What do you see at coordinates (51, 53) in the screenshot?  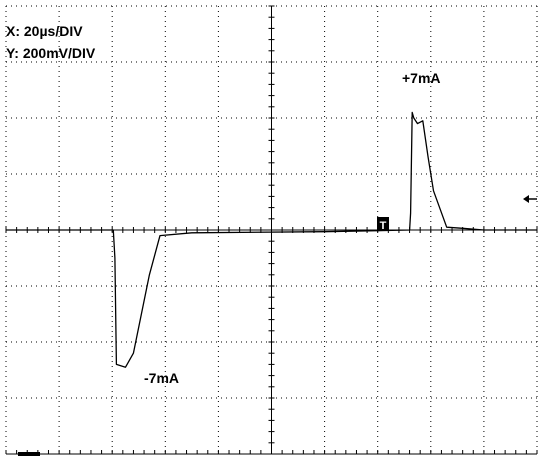 I see `y-scale-label: Y: 200mV/DIV` at bounding box center [51, 53].